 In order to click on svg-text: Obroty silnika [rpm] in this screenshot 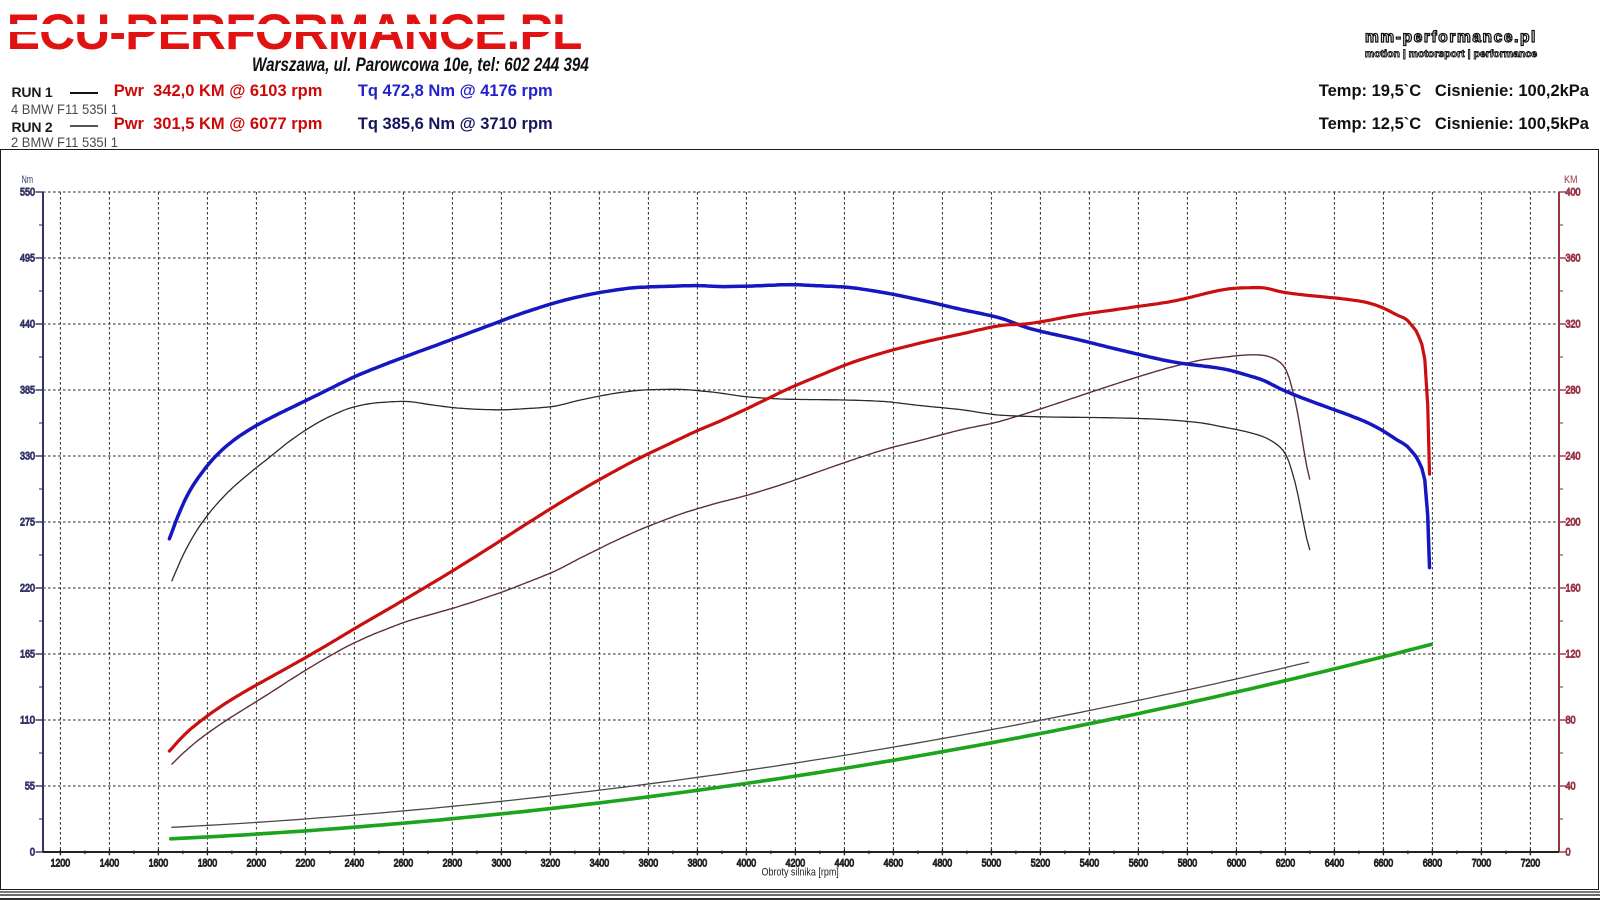, I will do `click(800, 873)`.